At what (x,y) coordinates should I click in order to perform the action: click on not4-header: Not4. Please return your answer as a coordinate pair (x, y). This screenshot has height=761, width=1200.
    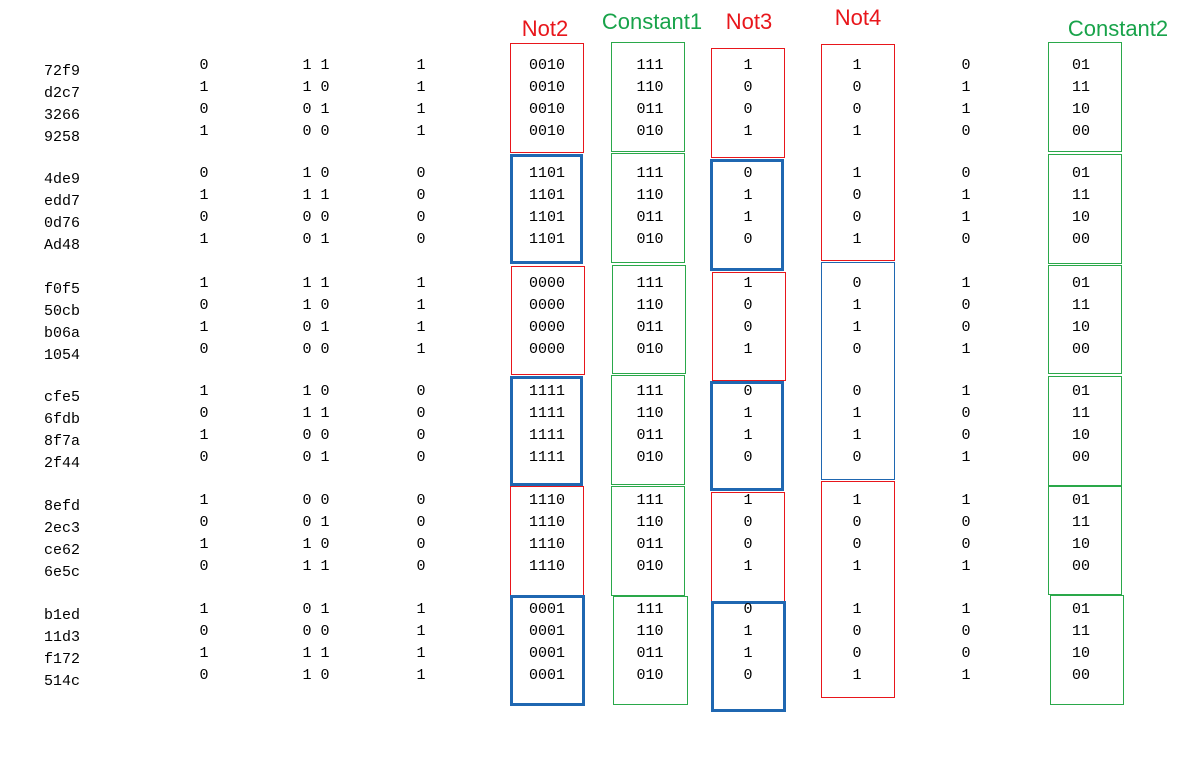
    Looking at the image, I should click on (858, 17).